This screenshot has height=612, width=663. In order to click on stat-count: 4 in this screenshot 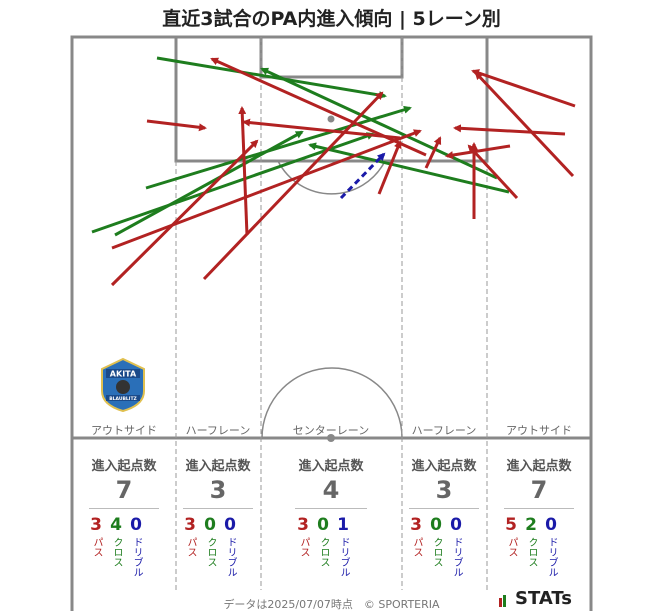, I will do `click(331, 490)`.